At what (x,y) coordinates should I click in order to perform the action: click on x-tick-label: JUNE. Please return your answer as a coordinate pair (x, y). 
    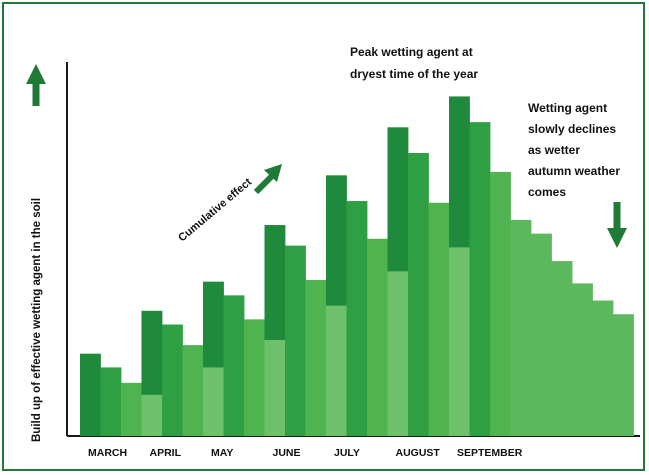
    Looking at the image, I should click on (287, 453).